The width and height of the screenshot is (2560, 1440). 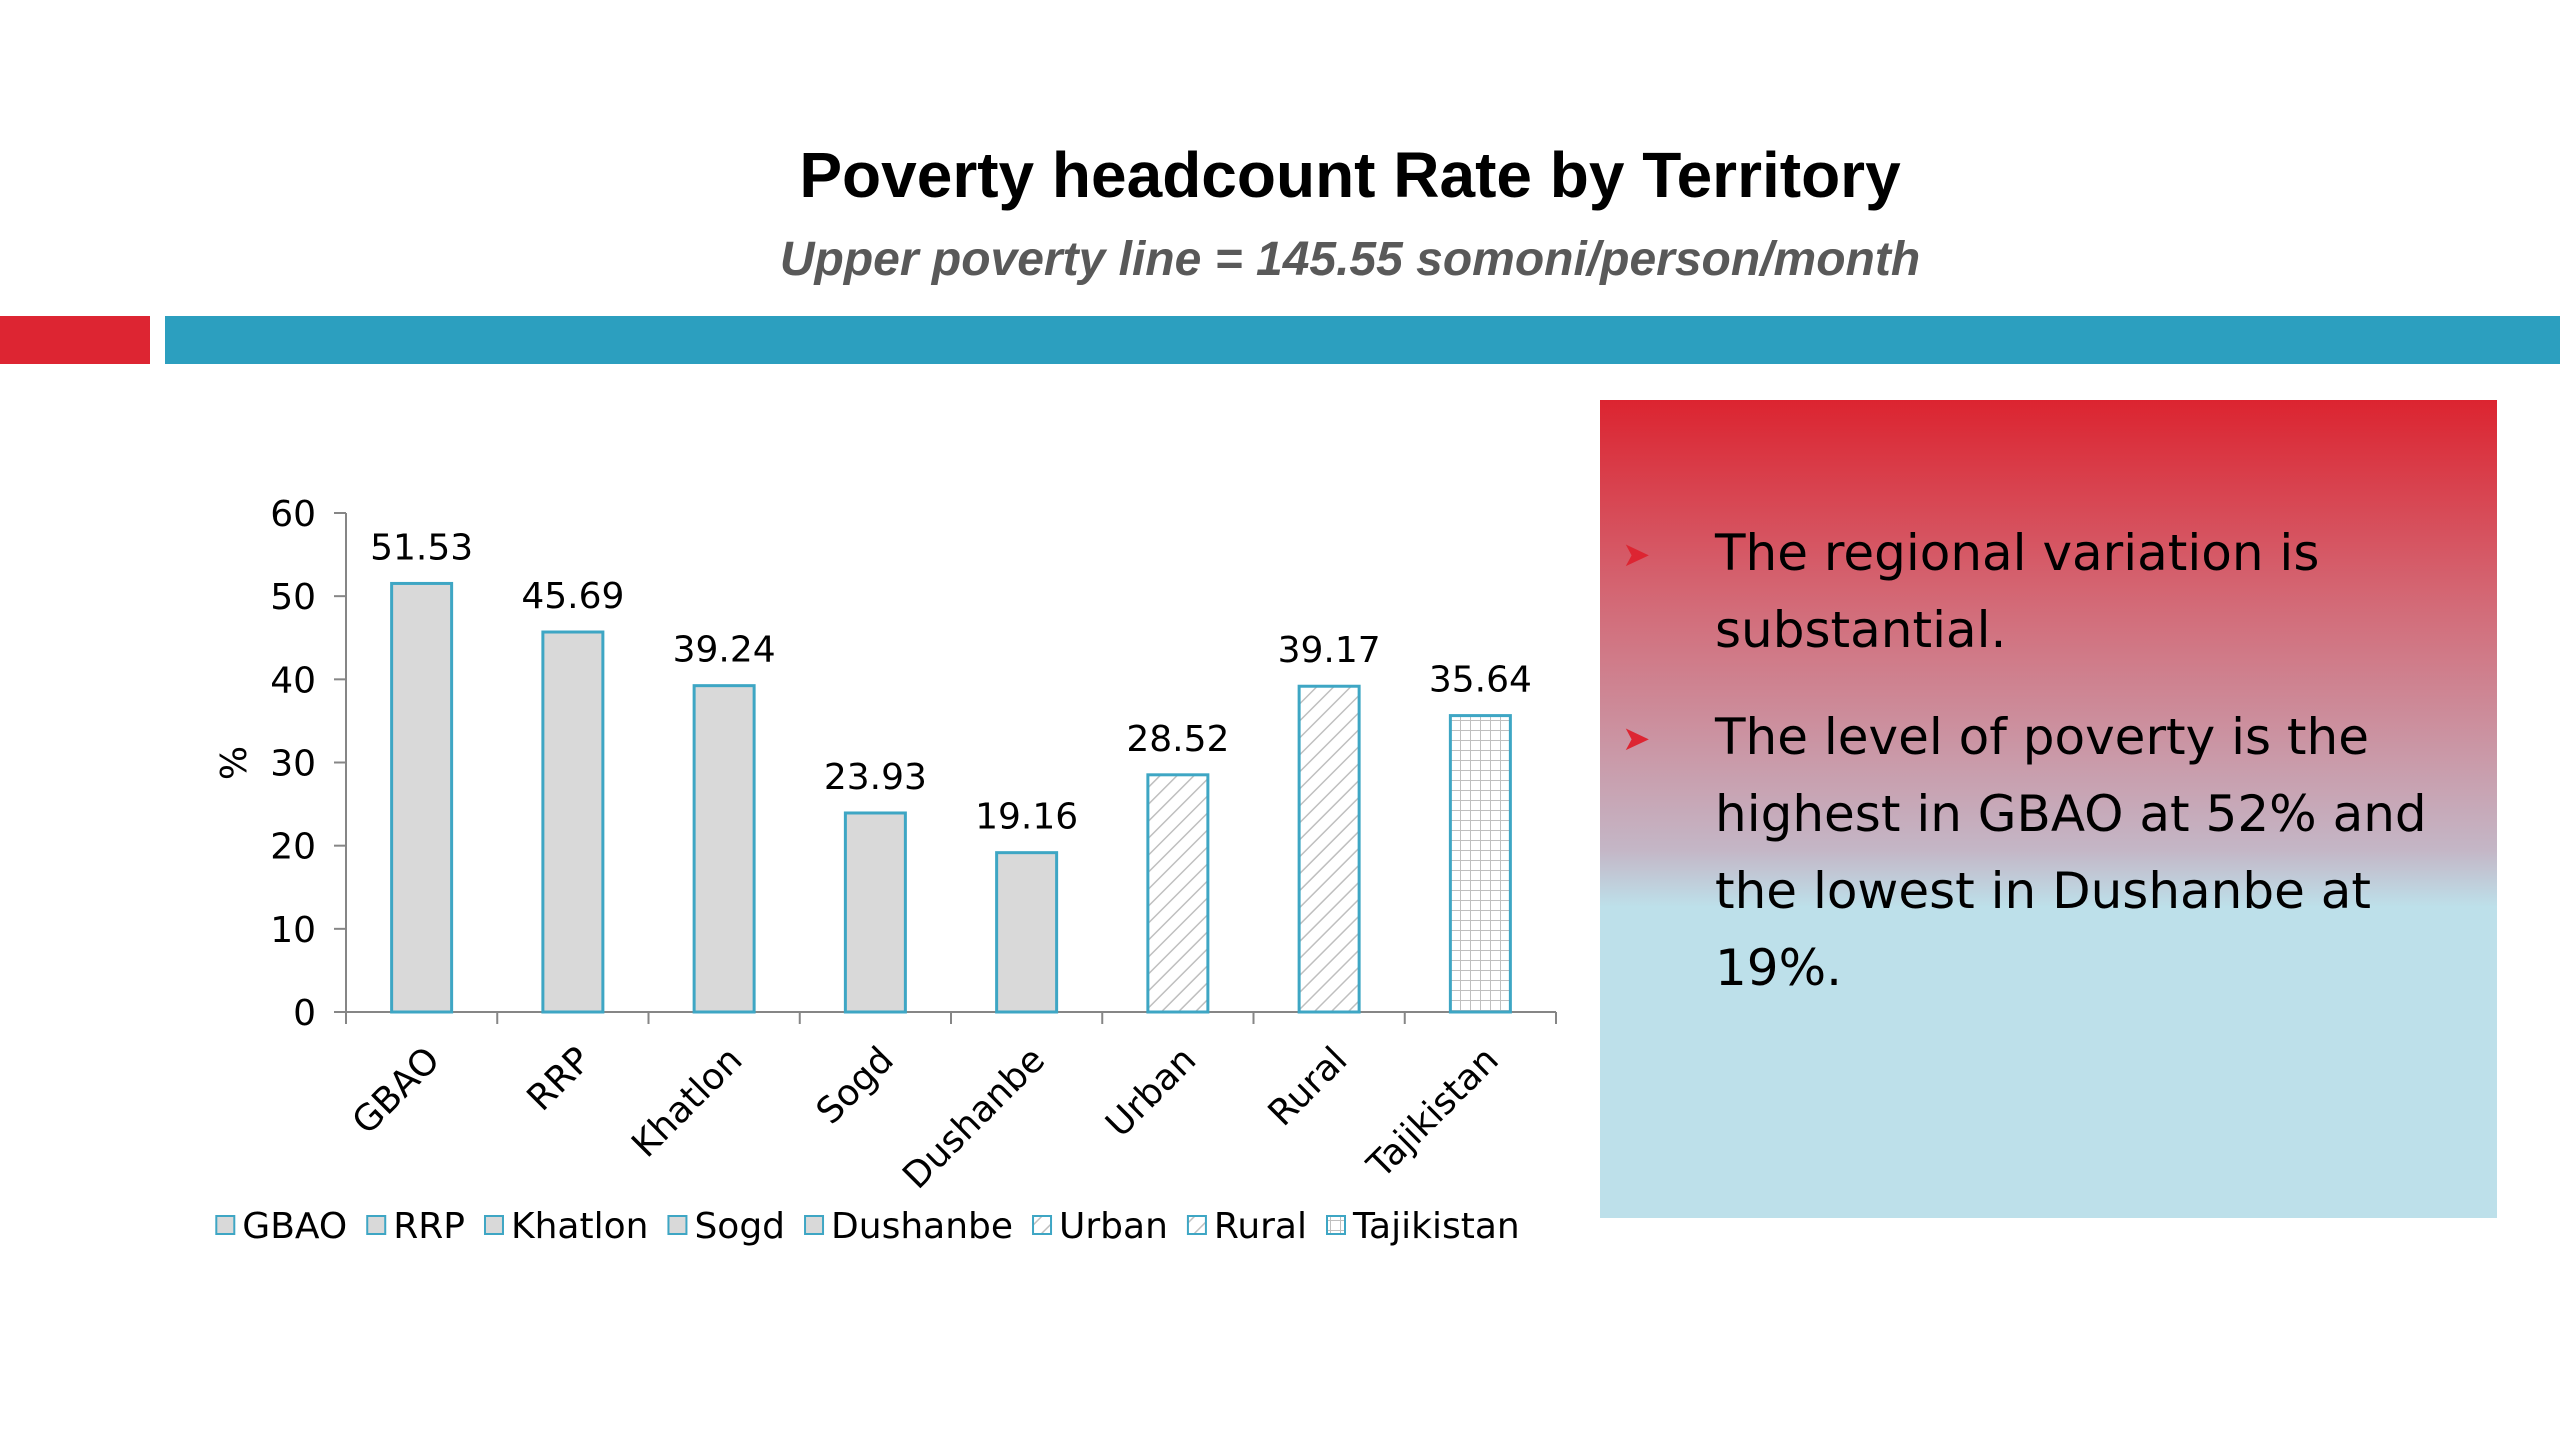 What do you see at coordinates (1178, 893) in the screenshot?
I see `bar-urban` at bounding box center [1178, 893].